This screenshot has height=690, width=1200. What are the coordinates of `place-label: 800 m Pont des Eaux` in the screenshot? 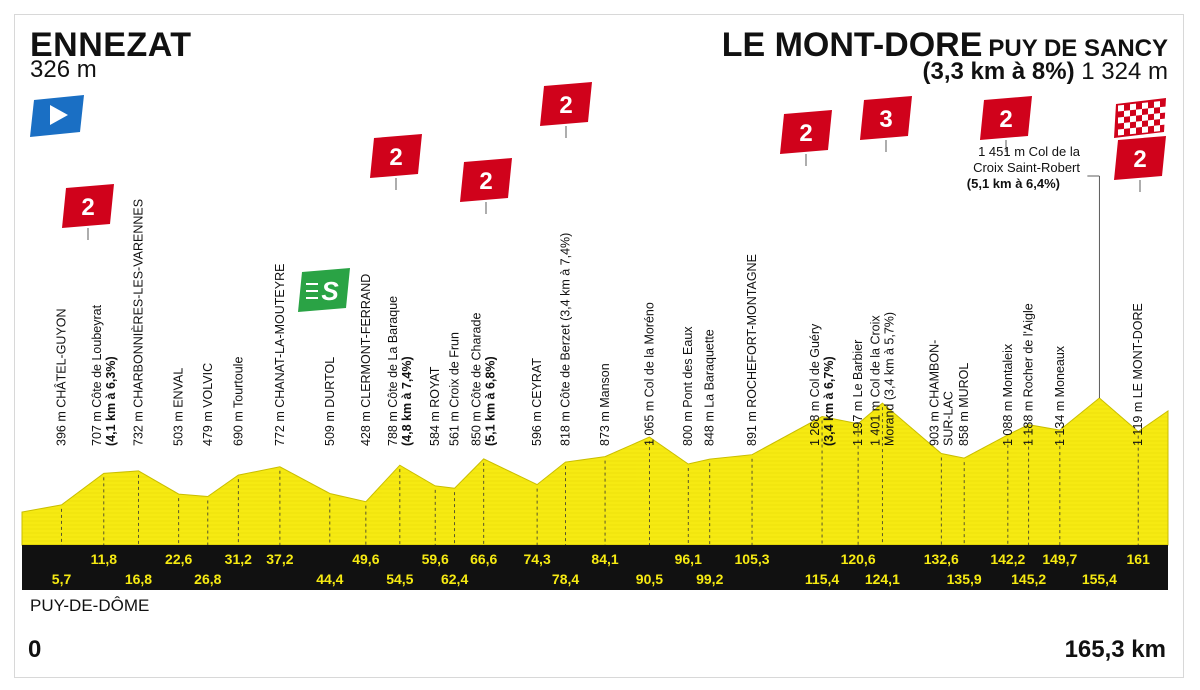 It's located at (688, 386).